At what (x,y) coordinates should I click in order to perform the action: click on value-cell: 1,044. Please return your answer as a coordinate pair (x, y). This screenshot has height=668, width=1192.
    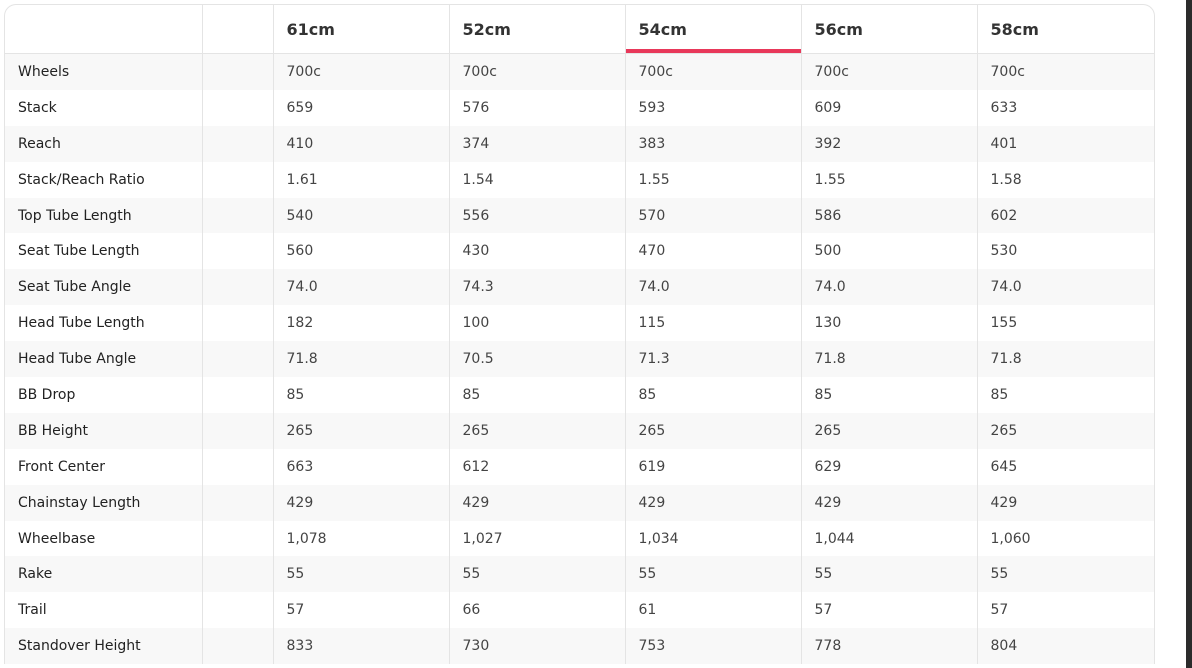
    Looking at the image, I should click on (889, 538).